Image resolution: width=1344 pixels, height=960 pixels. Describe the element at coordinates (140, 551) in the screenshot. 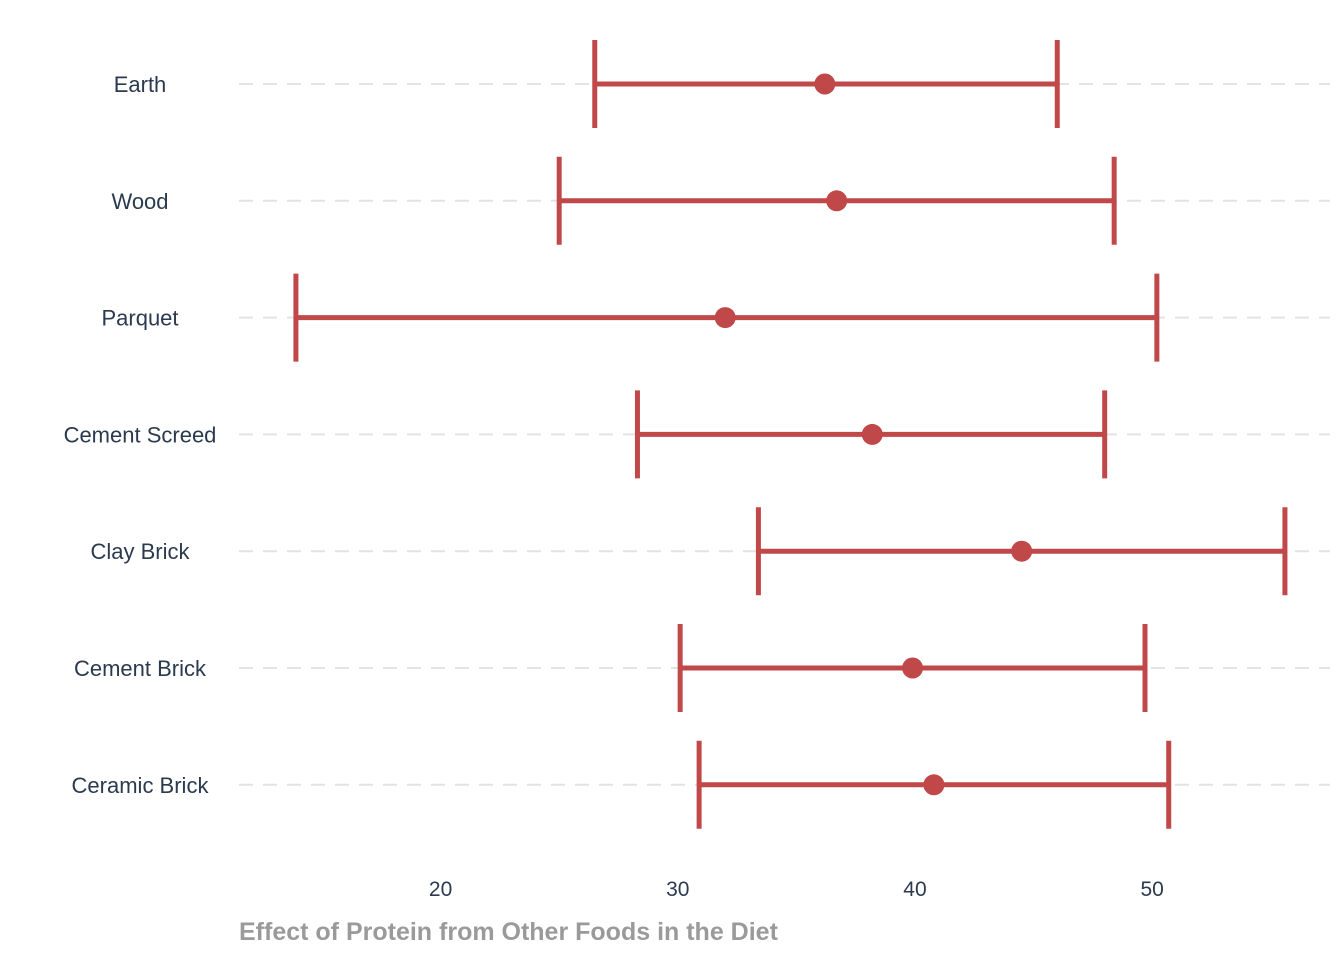

I see `category-label: Clay Brick` at that location.